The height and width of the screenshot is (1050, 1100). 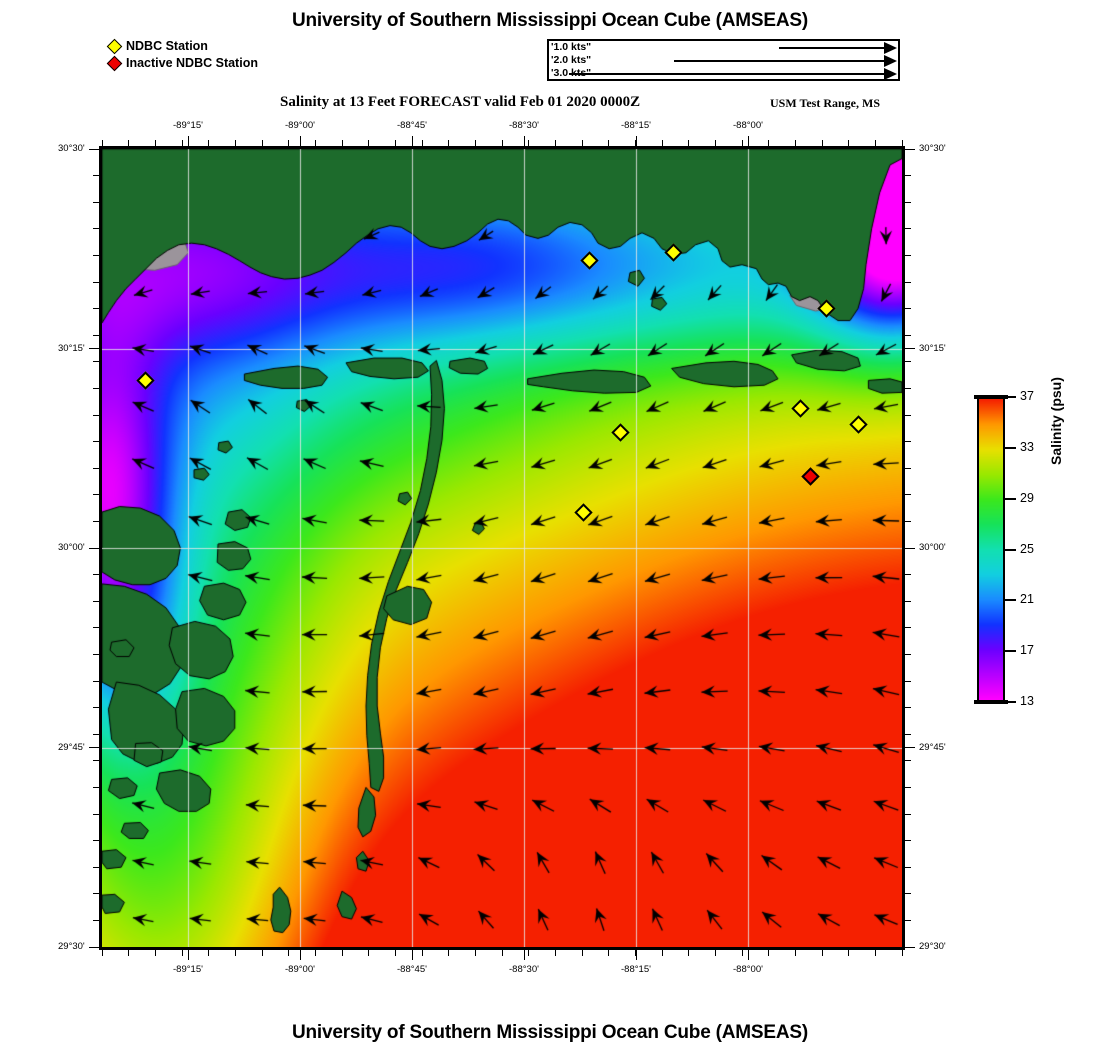 I want to click on colorbar-tick-label: 17, so click(x=1027, y=650).